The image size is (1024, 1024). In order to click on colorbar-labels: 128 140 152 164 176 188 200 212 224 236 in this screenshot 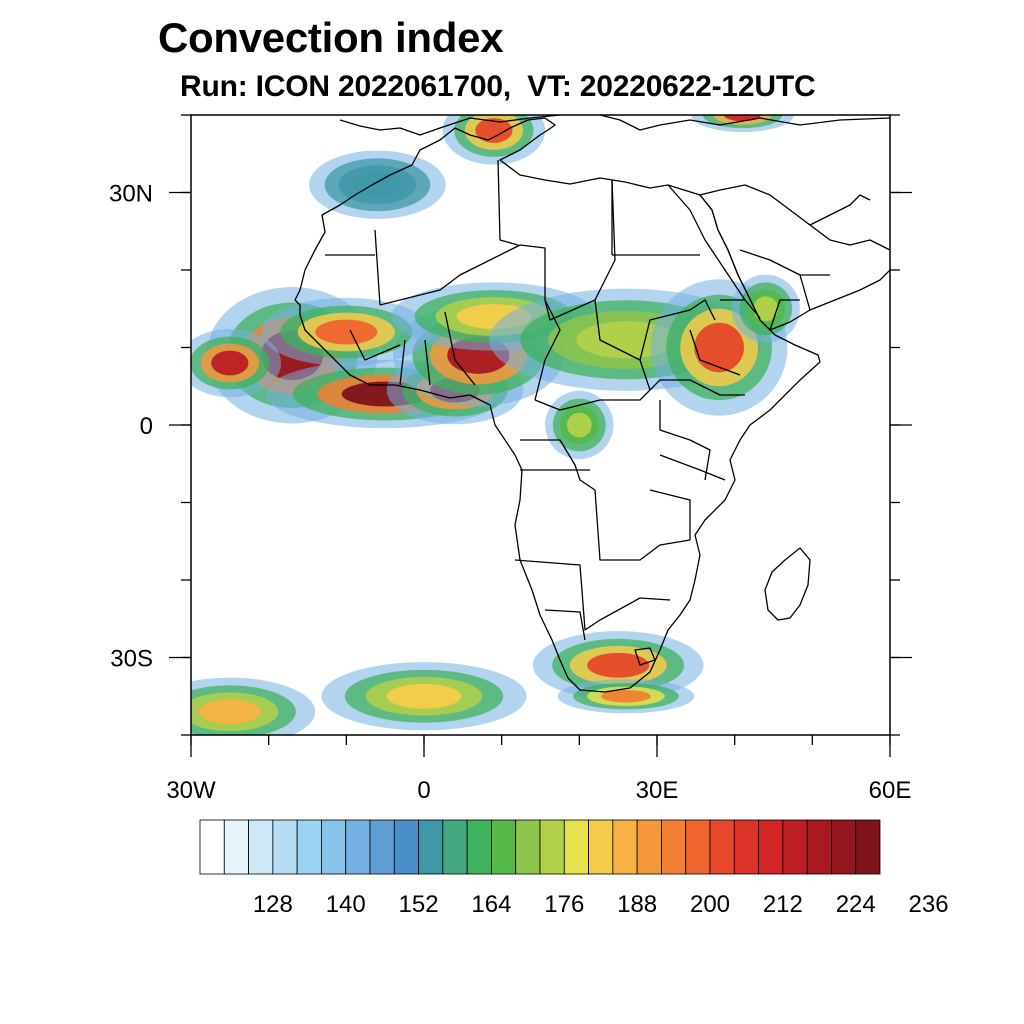, I will do `click(601, 904)`.